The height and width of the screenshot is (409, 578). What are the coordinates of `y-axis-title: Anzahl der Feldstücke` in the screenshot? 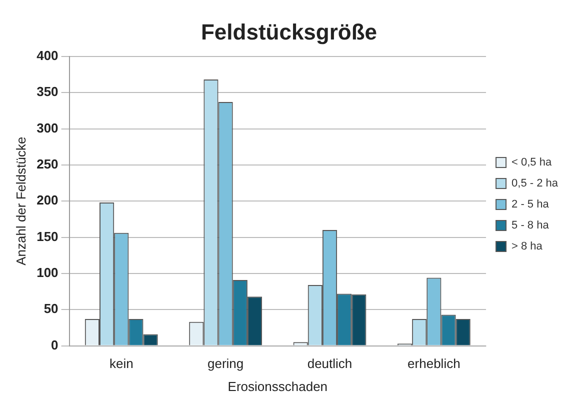 It's located at (20, 201).